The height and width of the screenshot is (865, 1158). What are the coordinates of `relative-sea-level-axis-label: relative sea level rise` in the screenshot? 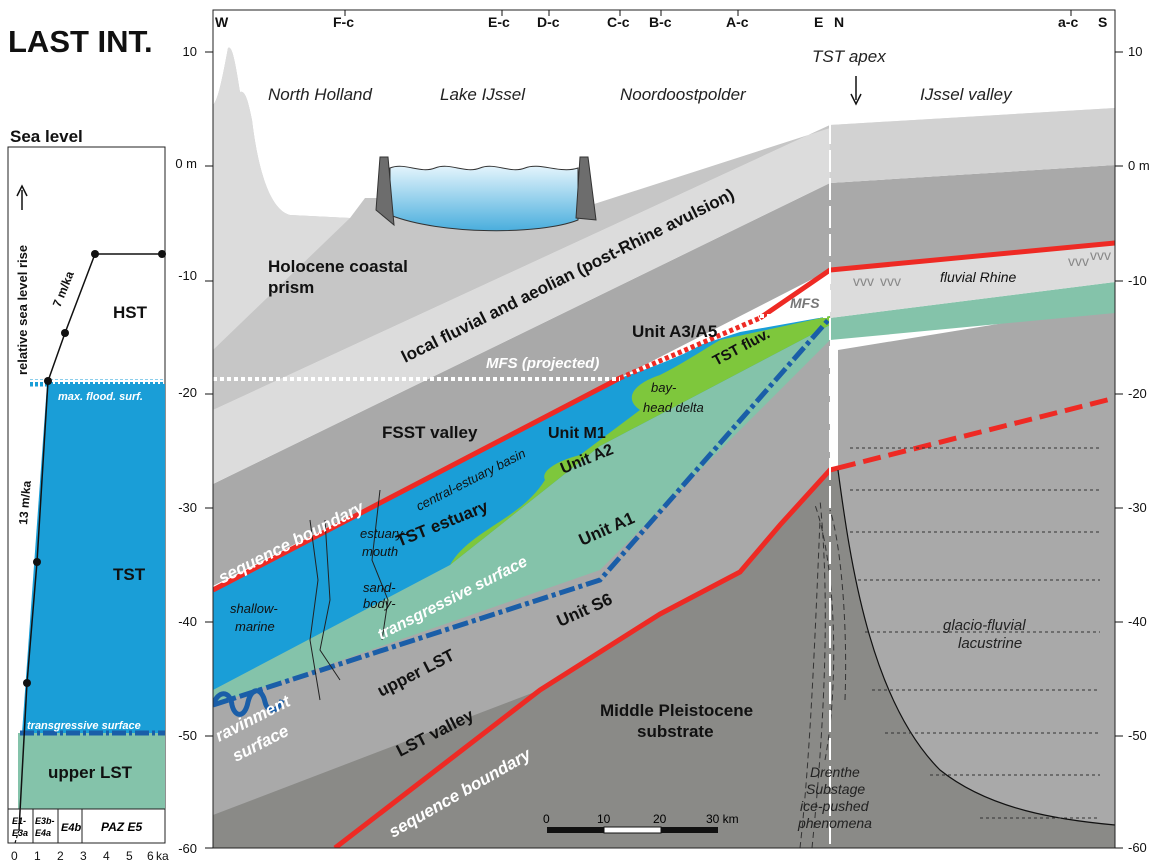 It's located at (22, 310).